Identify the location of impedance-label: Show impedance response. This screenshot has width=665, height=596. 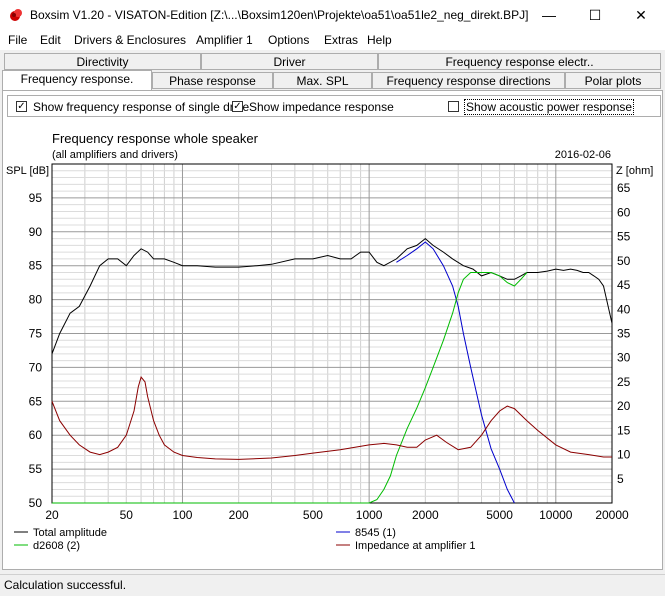
(321, 107).